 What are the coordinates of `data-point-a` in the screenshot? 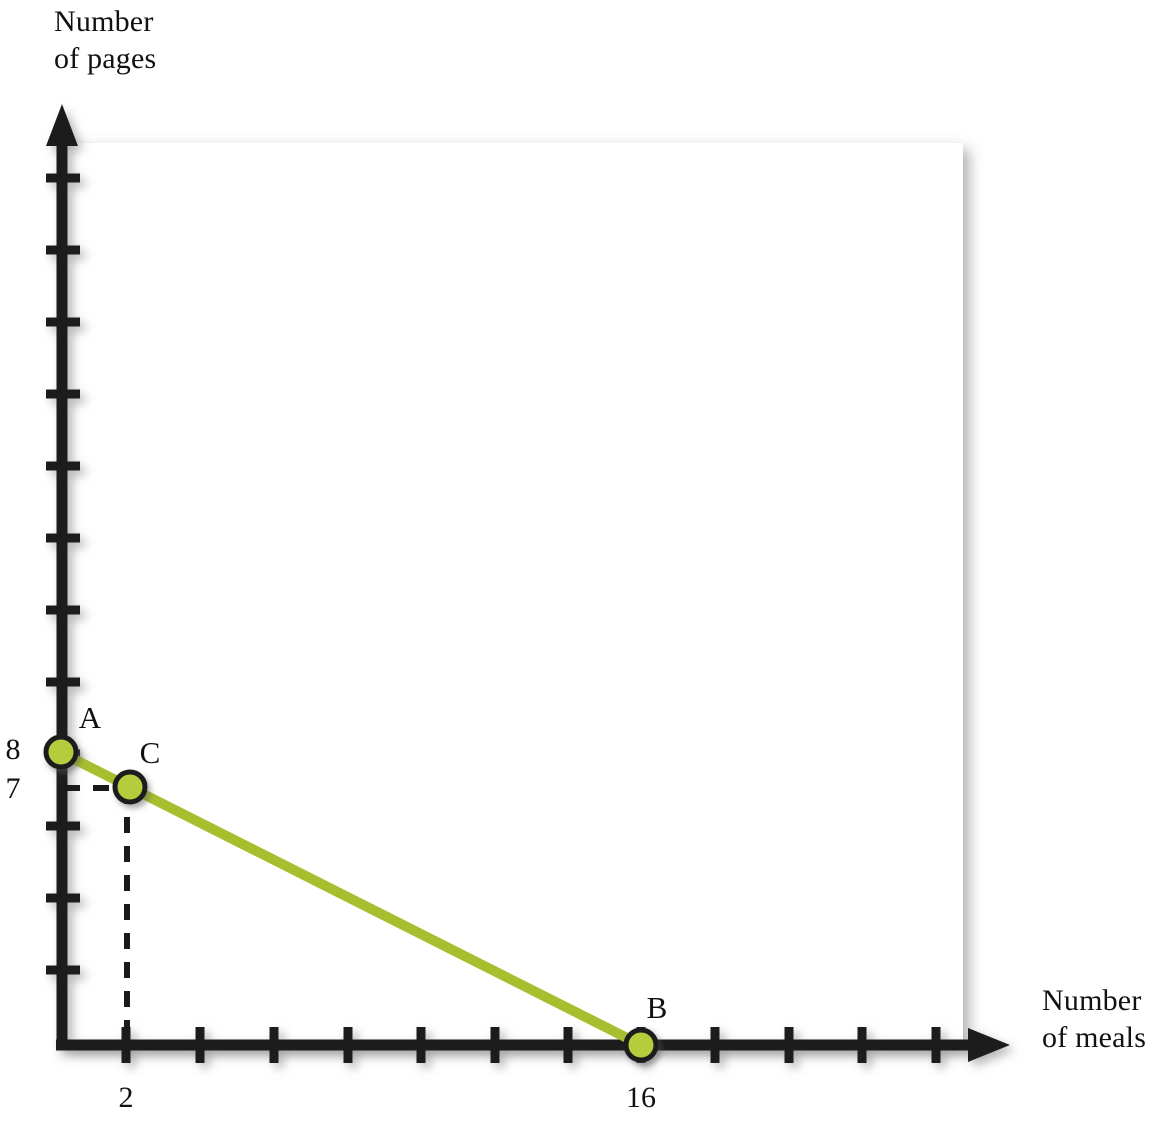 It's located at (61, 752).